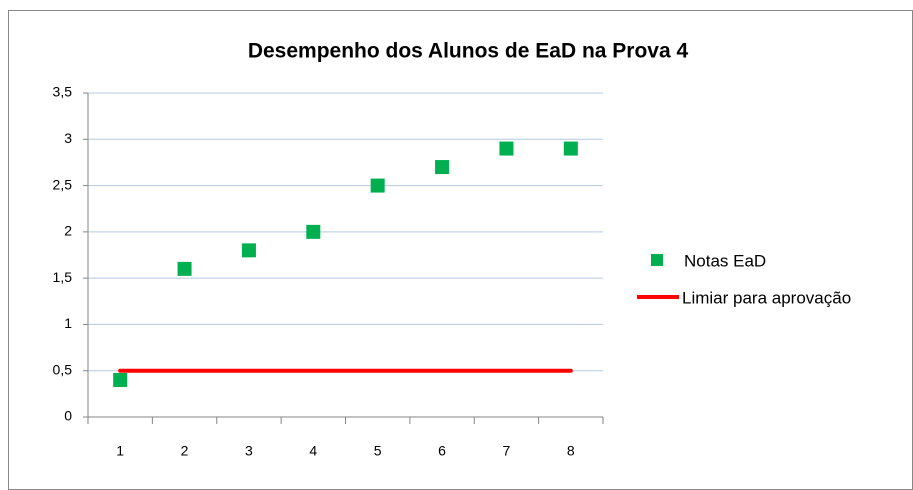 This screenshot has height=490, width=913. I want to click on x-tick-label: 3, so click(249, 451).